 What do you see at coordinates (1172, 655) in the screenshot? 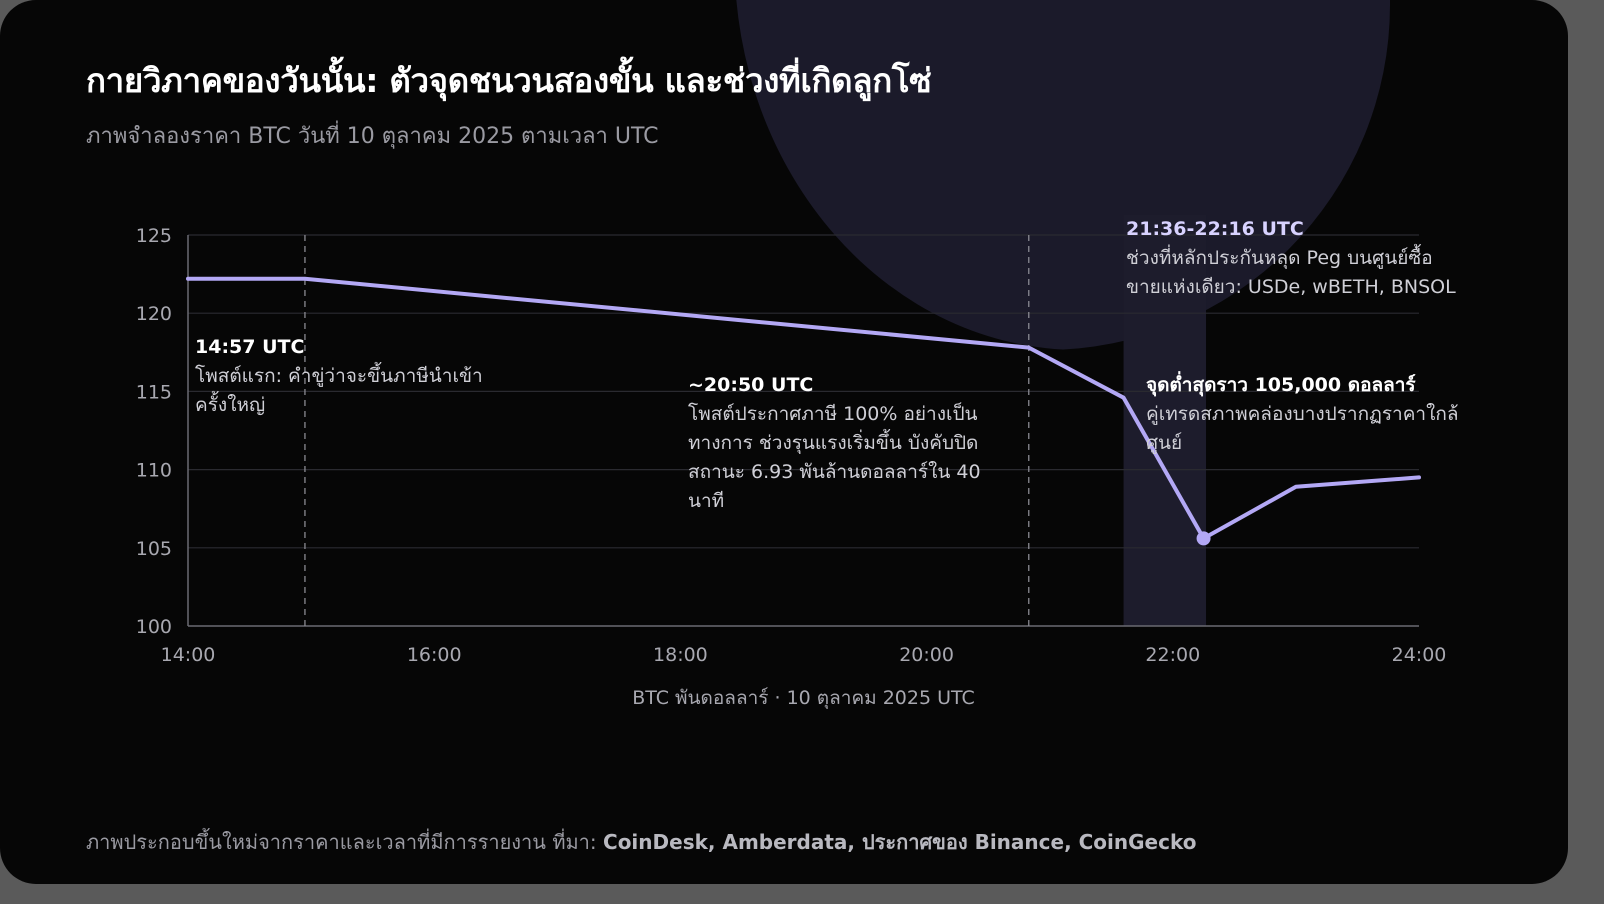
I see `x-tick-label: 22:00` at bounding box center [1172, 655].